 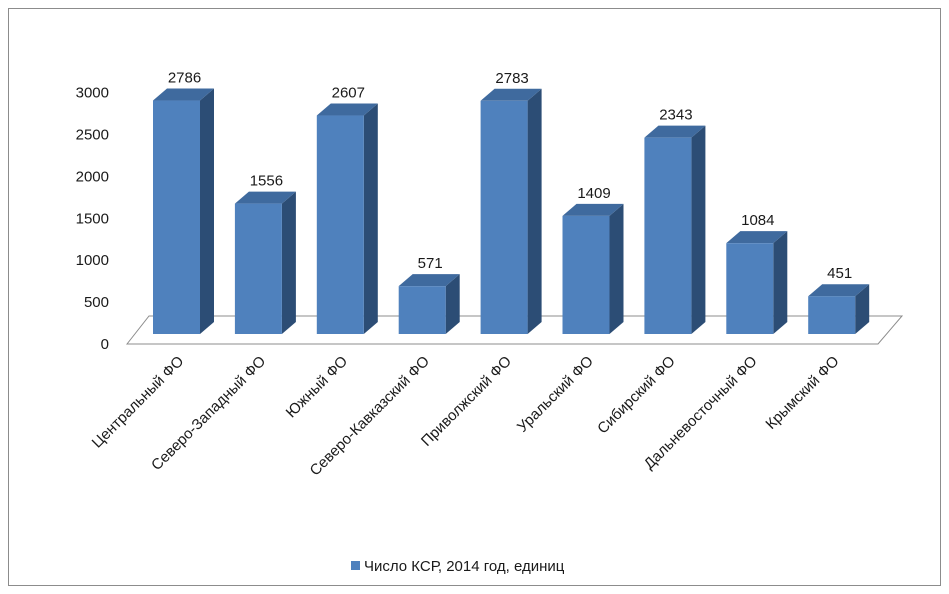 I want to click on y-tick-label: 3000, so click(x=92, y=93).